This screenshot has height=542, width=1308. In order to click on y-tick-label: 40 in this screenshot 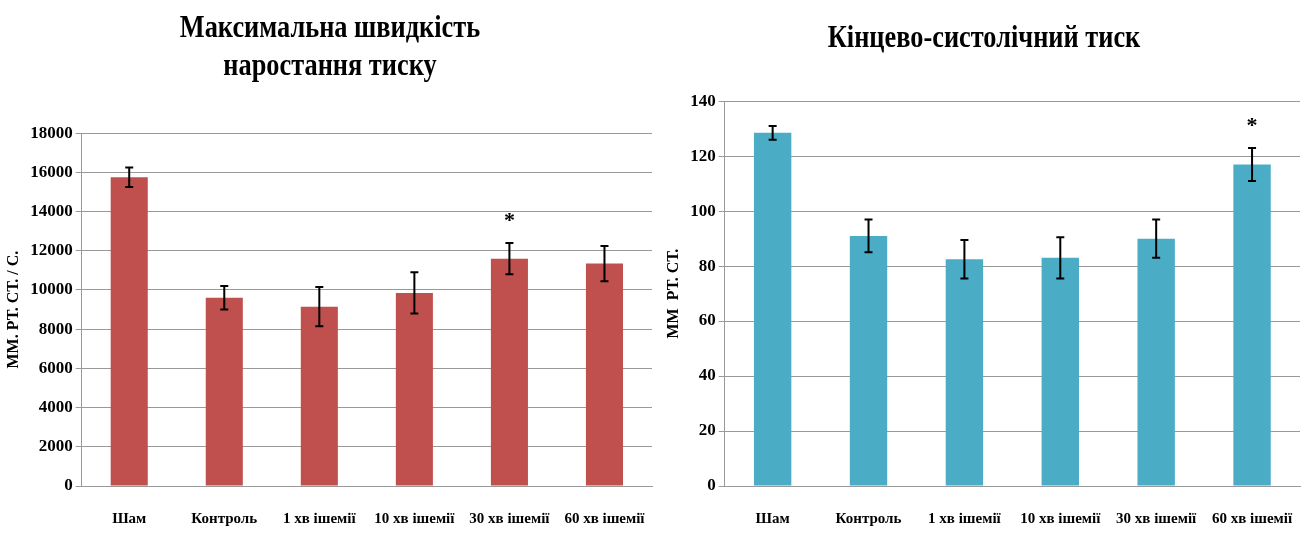, I will do `click(707, 375)`.